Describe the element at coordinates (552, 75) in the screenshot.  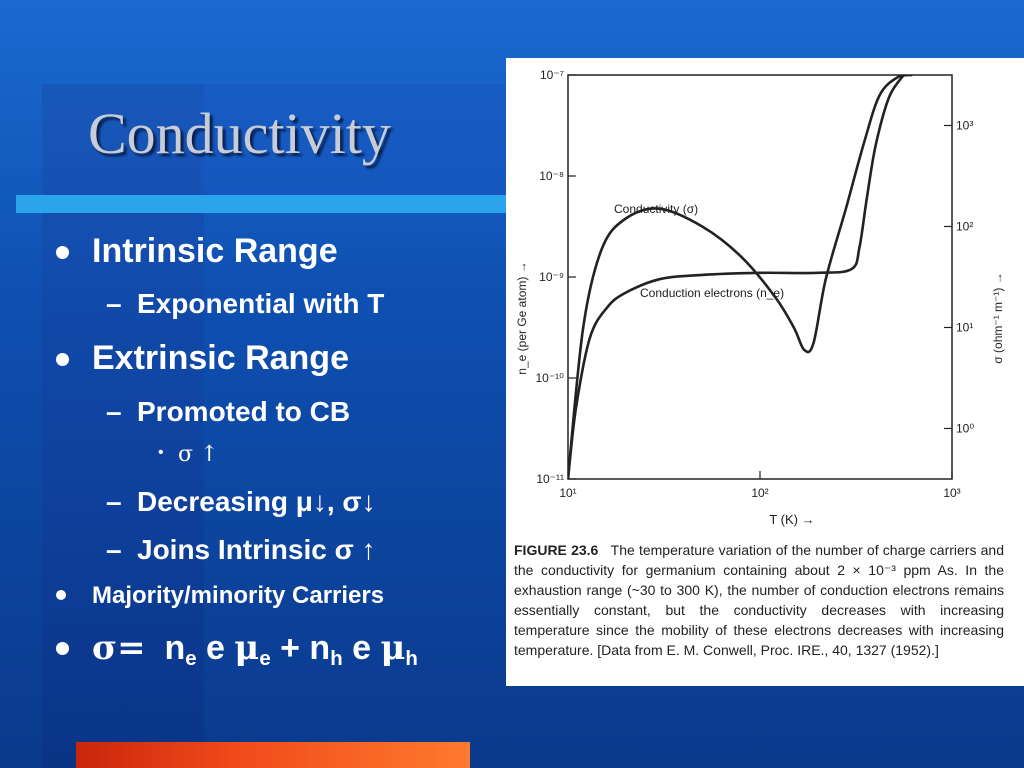
I see `y-left-tick-label: 10⁻⁷` at that location.